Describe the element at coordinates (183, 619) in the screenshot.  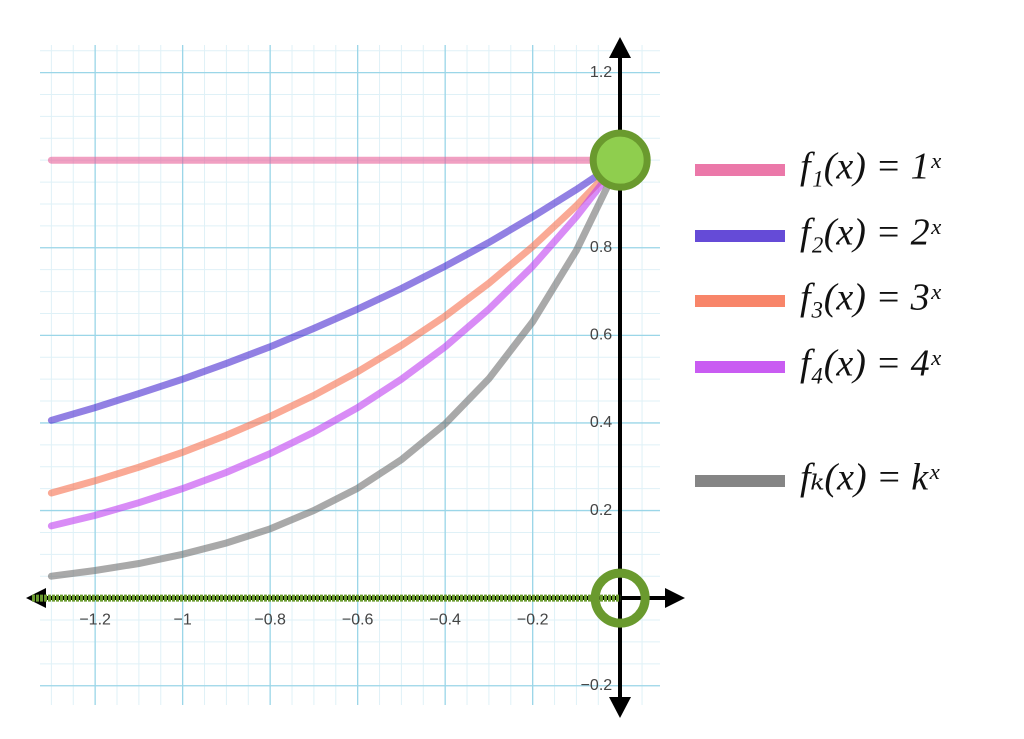
I see `x-tick-label: −1` at that location.